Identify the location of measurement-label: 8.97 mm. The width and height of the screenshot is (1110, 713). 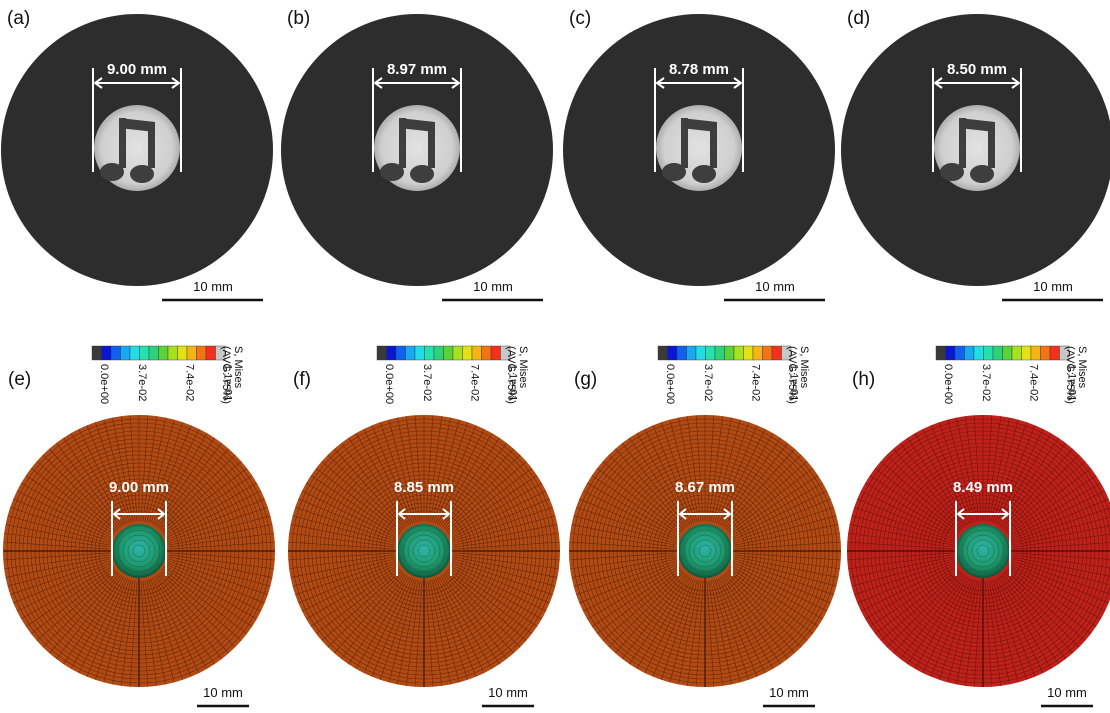
(417, 69).